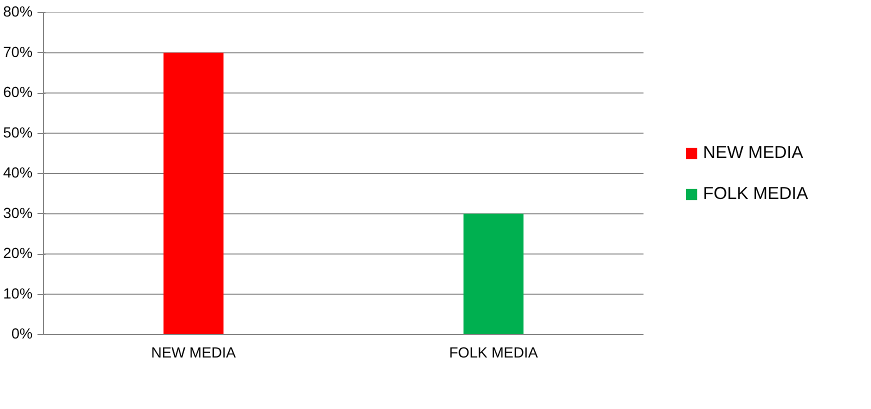 This screenshot has width=871, height=409. I want to click on y-tick-label: 30%, so click(18, 214).